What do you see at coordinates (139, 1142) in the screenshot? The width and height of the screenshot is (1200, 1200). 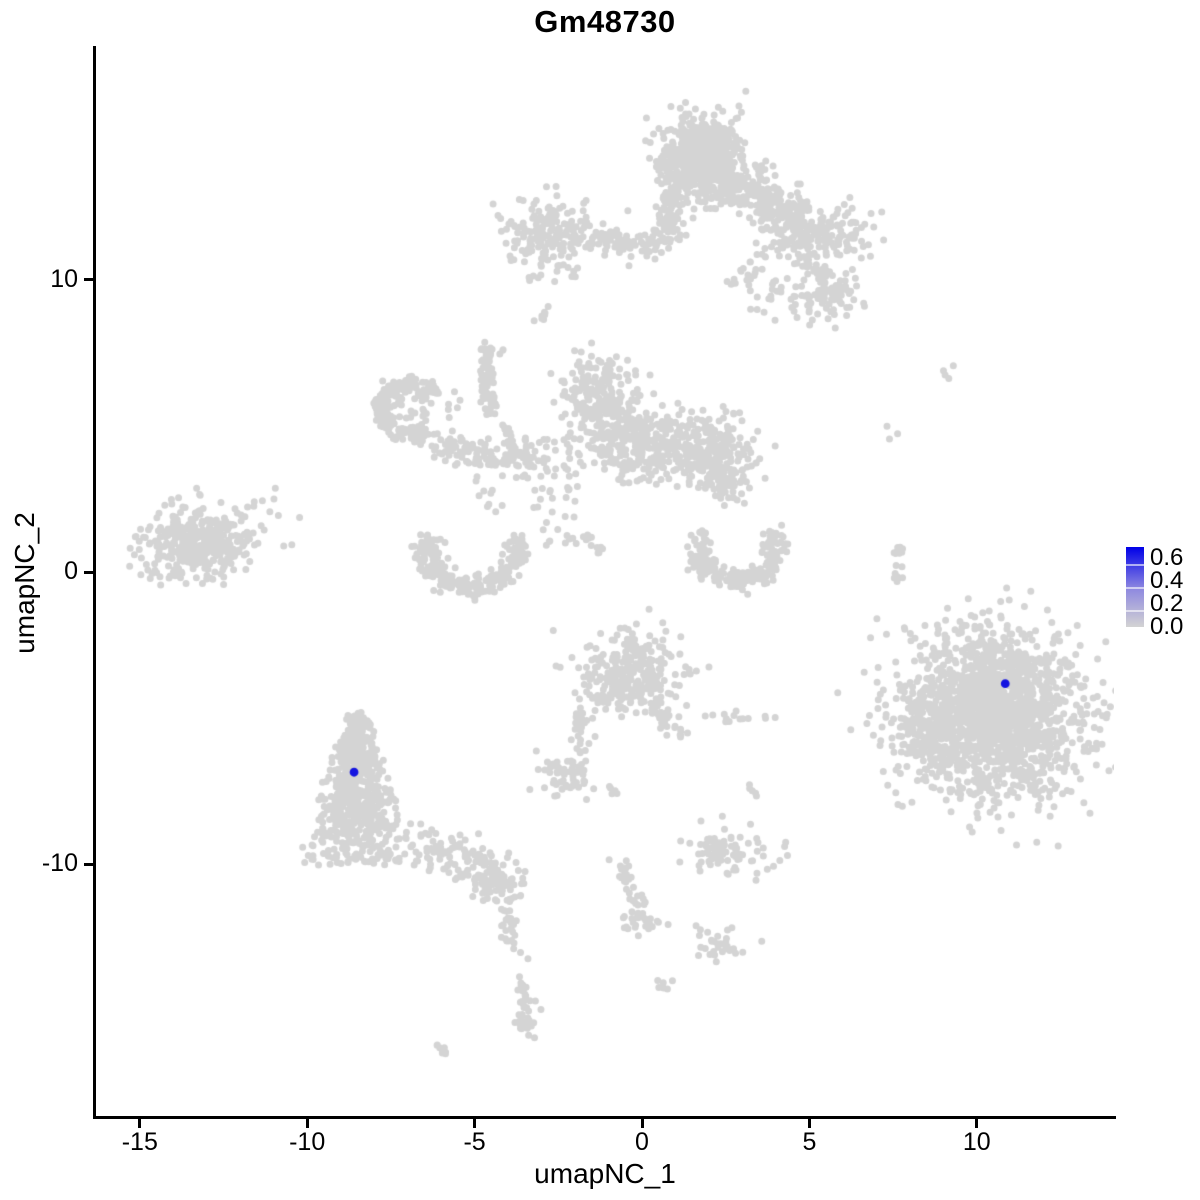 I see `x-tick-label: -15` at bounding box center [139, 1142].